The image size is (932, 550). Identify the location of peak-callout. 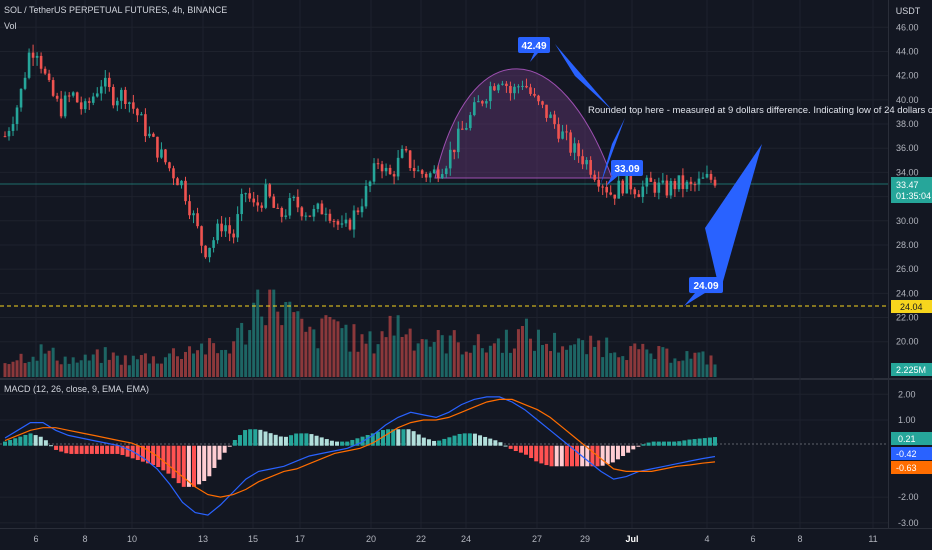
(534, 45).